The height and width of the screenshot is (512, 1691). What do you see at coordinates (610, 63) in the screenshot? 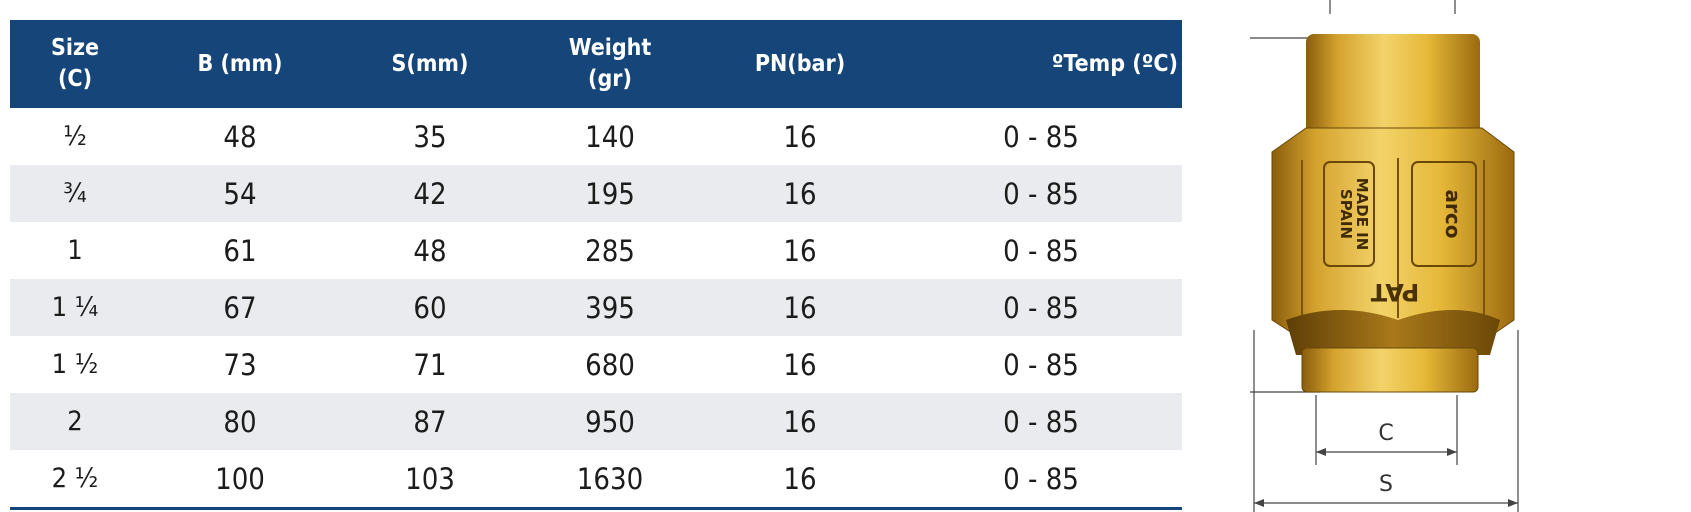
I see `header-weight: Weight (gr)` at bounding box center [610, 63].